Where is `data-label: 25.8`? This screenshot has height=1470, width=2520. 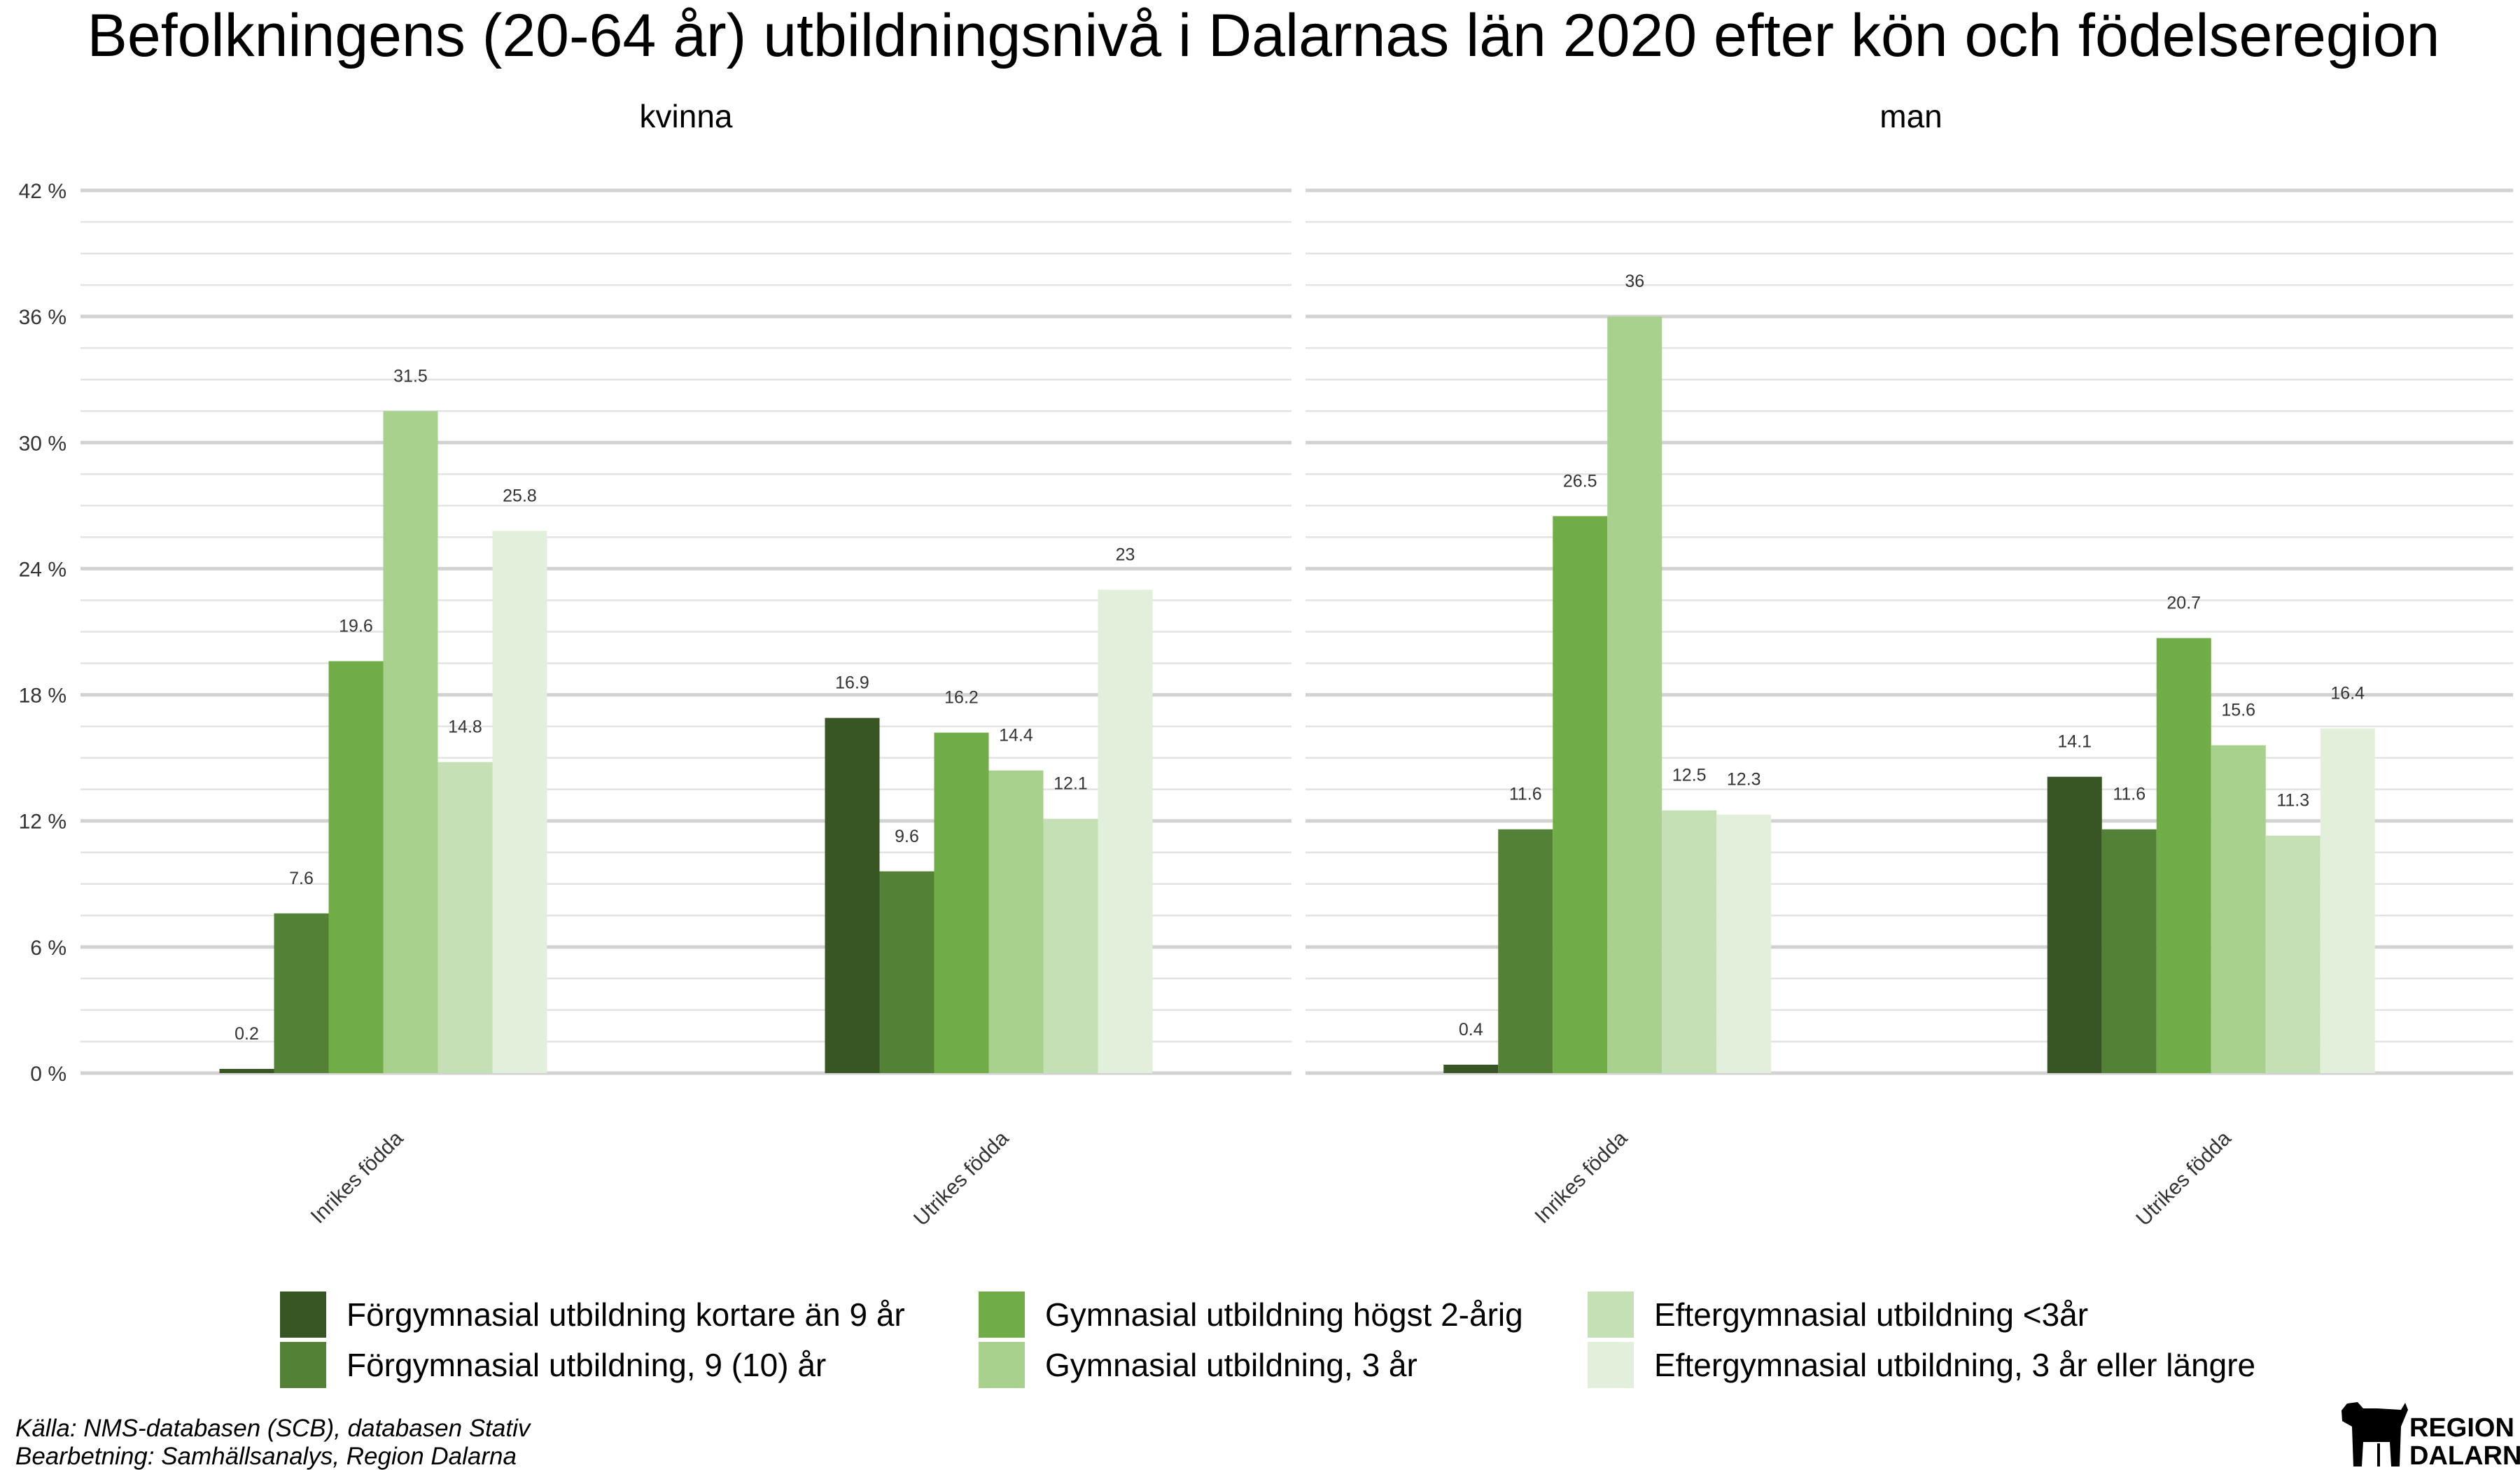 data-label: 25.8 is located at coordinates (520, 495).